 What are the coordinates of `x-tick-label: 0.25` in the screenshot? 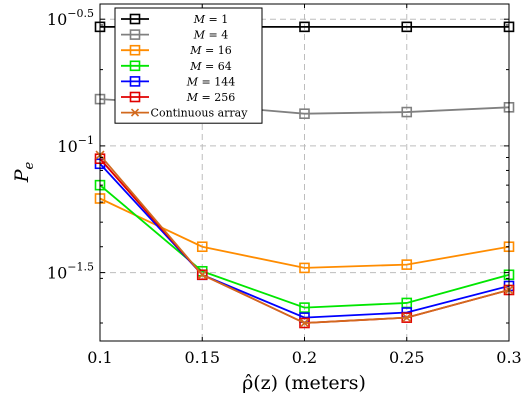 It's located at (407, 357).